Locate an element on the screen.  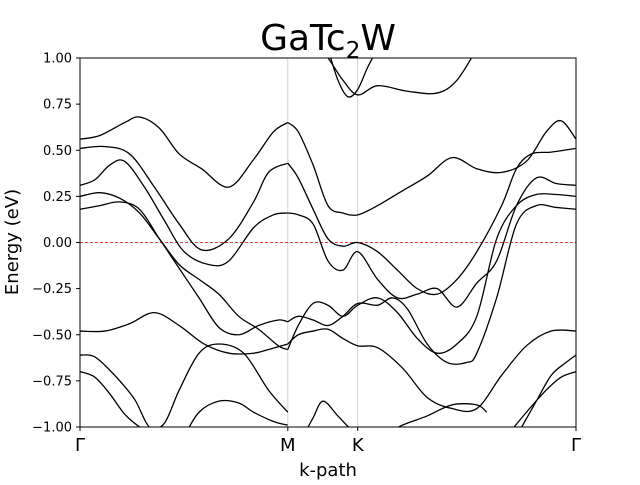
y-tick-label: 0.25 is located at coordinates (57, 197).